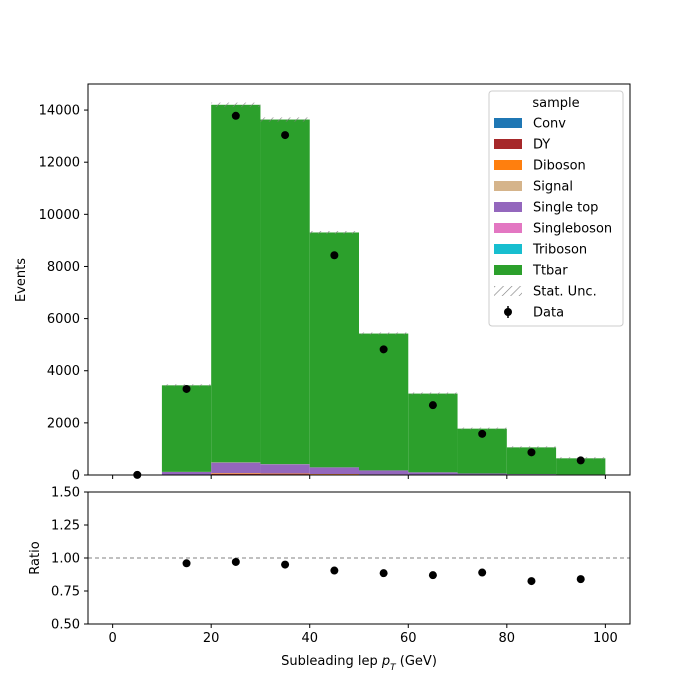  I want to click on main-y-tick-label-0: 0, so click(76, 476).